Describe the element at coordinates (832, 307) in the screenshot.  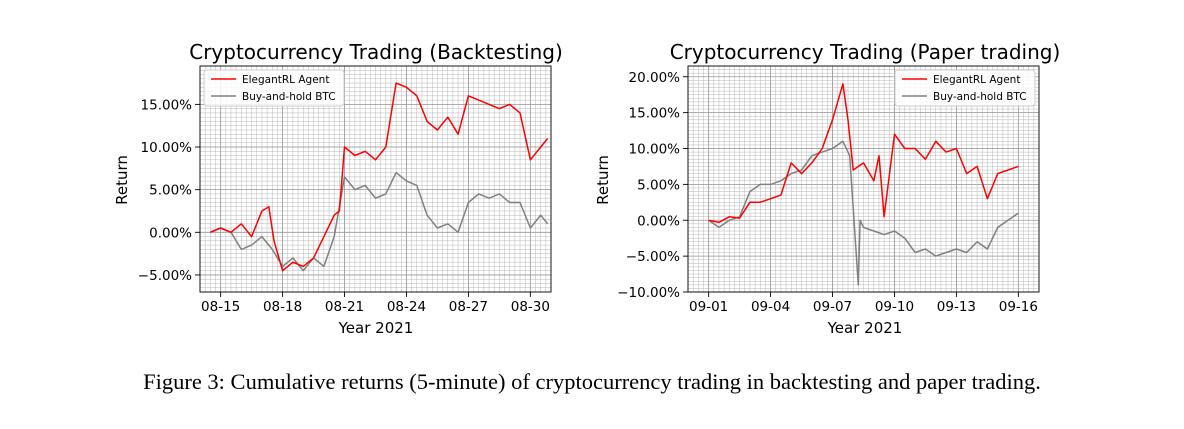
I see `x-tick-label: 09-07` at that location.